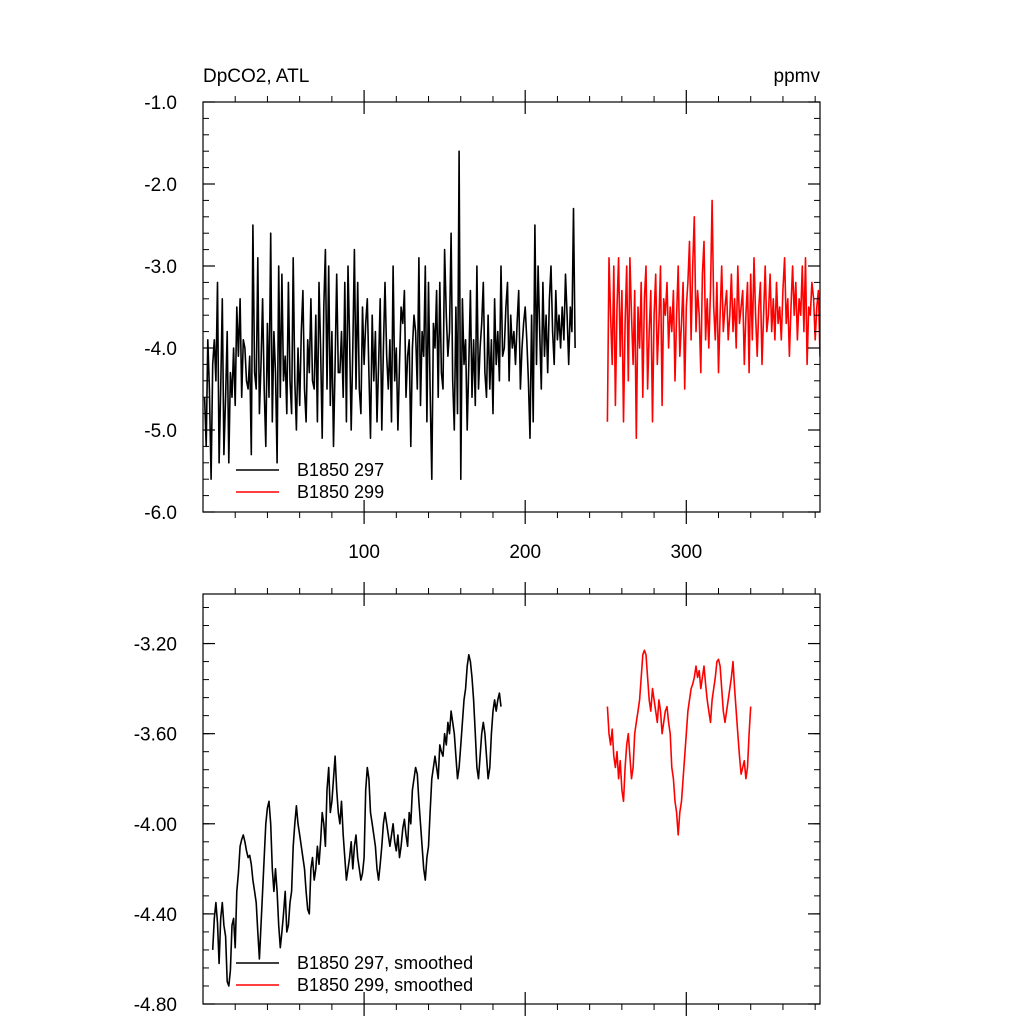  I want to click on y-tick-label: -1.0, so click(160, 103).